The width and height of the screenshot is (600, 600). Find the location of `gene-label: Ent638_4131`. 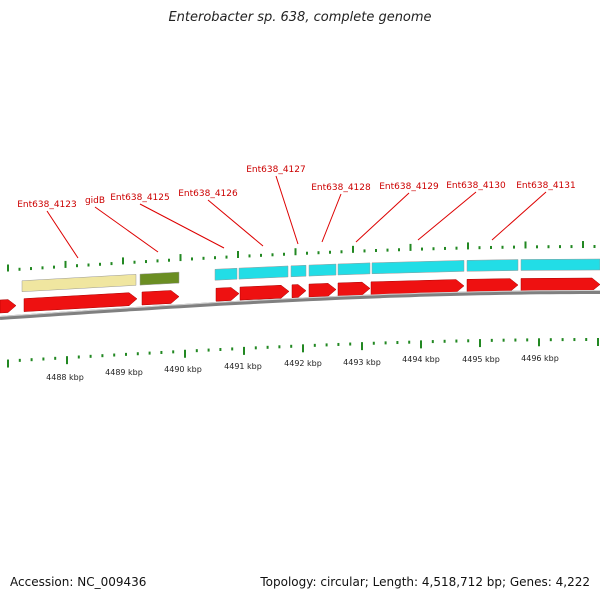

gene-label: Ent638_4131 is located at coordinates (546, 186).